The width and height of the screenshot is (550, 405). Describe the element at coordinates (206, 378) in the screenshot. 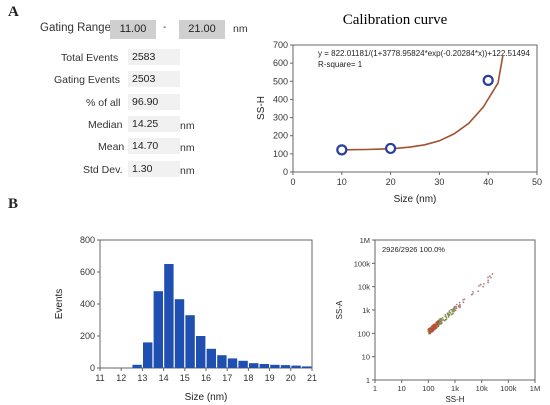

I see `histogram-xtick-label: 16` at that location.